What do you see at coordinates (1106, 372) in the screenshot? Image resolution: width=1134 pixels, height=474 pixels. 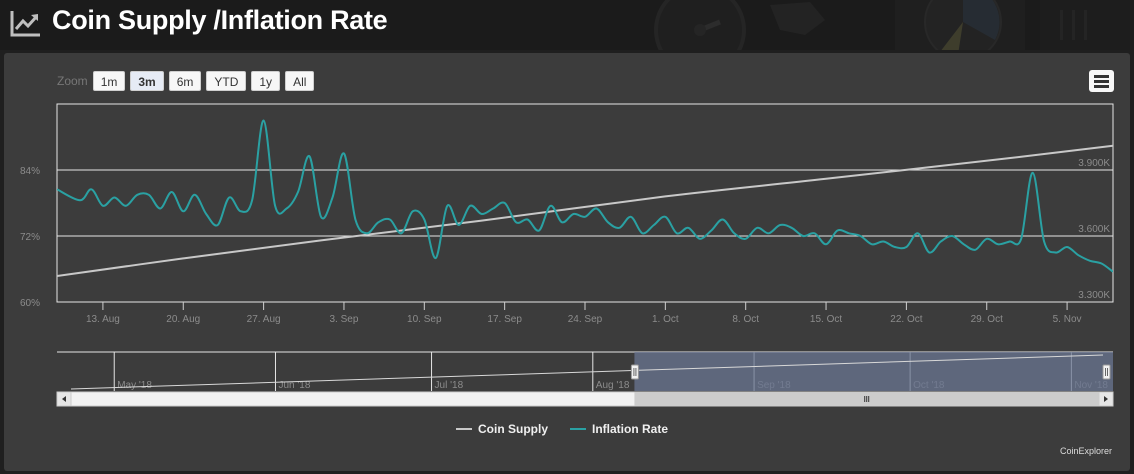 I see `navigator-handle-right` at bounding box center [1106, 372].